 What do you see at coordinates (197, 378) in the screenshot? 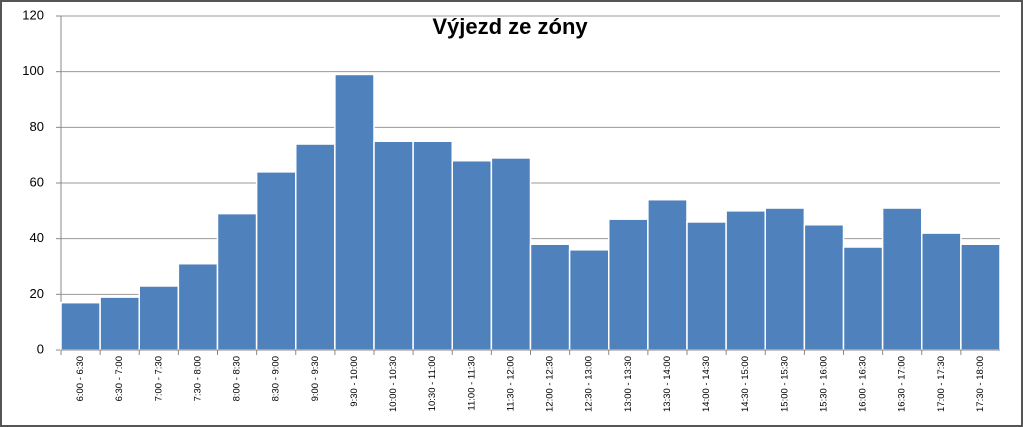
I see `x-tick-label: 7:30 - 8:00` at bounding box center [197, 378].